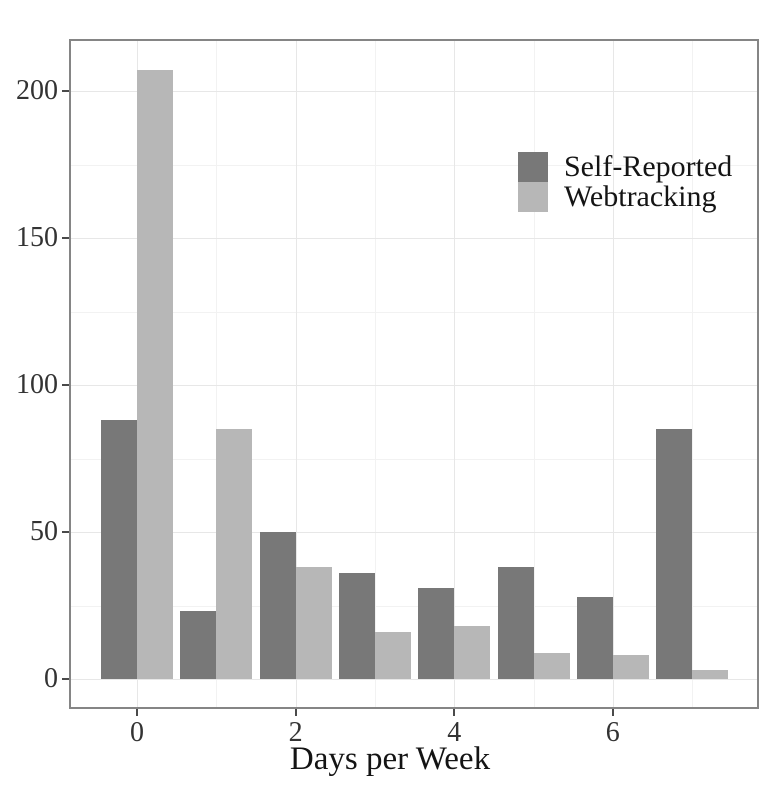 The image size is (784, 804). I want to click on legend-swatch-self-reported, so click(533, 167).